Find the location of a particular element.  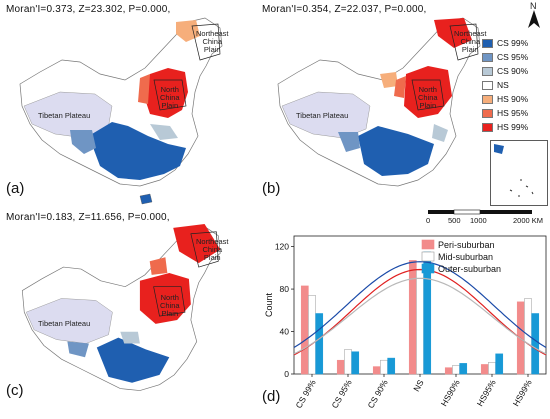

label-northeast-b: Northeast China Plain is located at coordinates (470, 41).